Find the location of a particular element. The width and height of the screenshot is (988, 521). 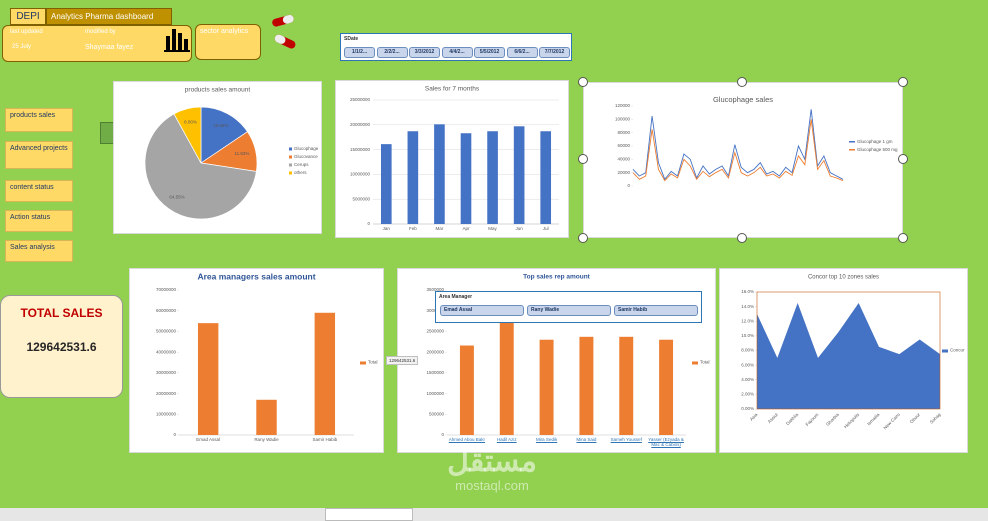

nav-button: content status is located at coordinates (39, 191).